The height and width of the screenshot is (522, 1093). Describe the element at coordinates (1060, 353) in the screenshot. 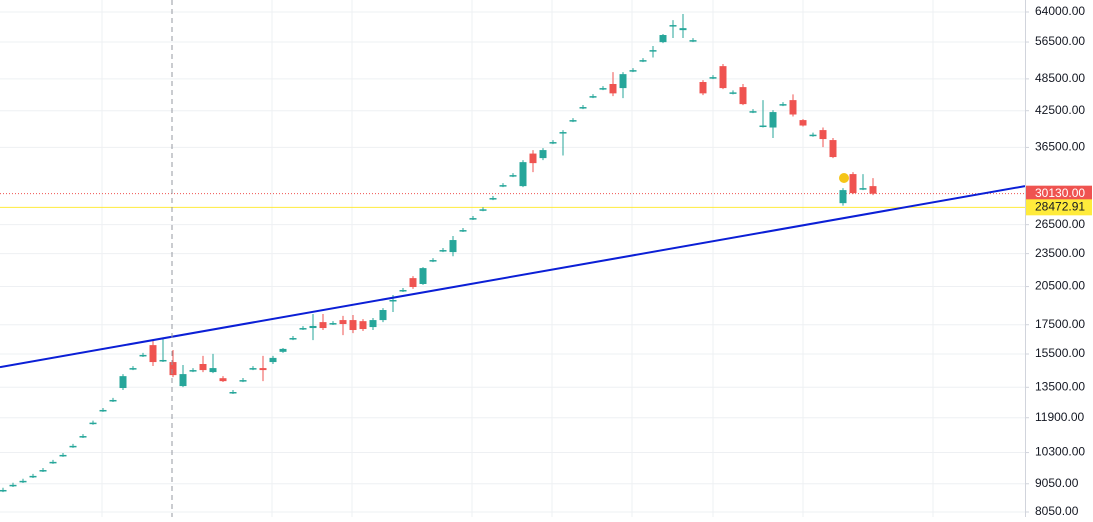

I see `y-tick-label: 15500.00` at that location.